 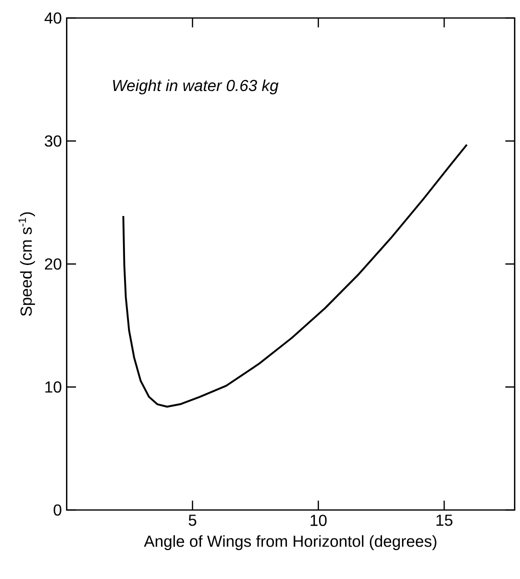 I want to click on x-tick-label: 5, so click(x=192, y=520).